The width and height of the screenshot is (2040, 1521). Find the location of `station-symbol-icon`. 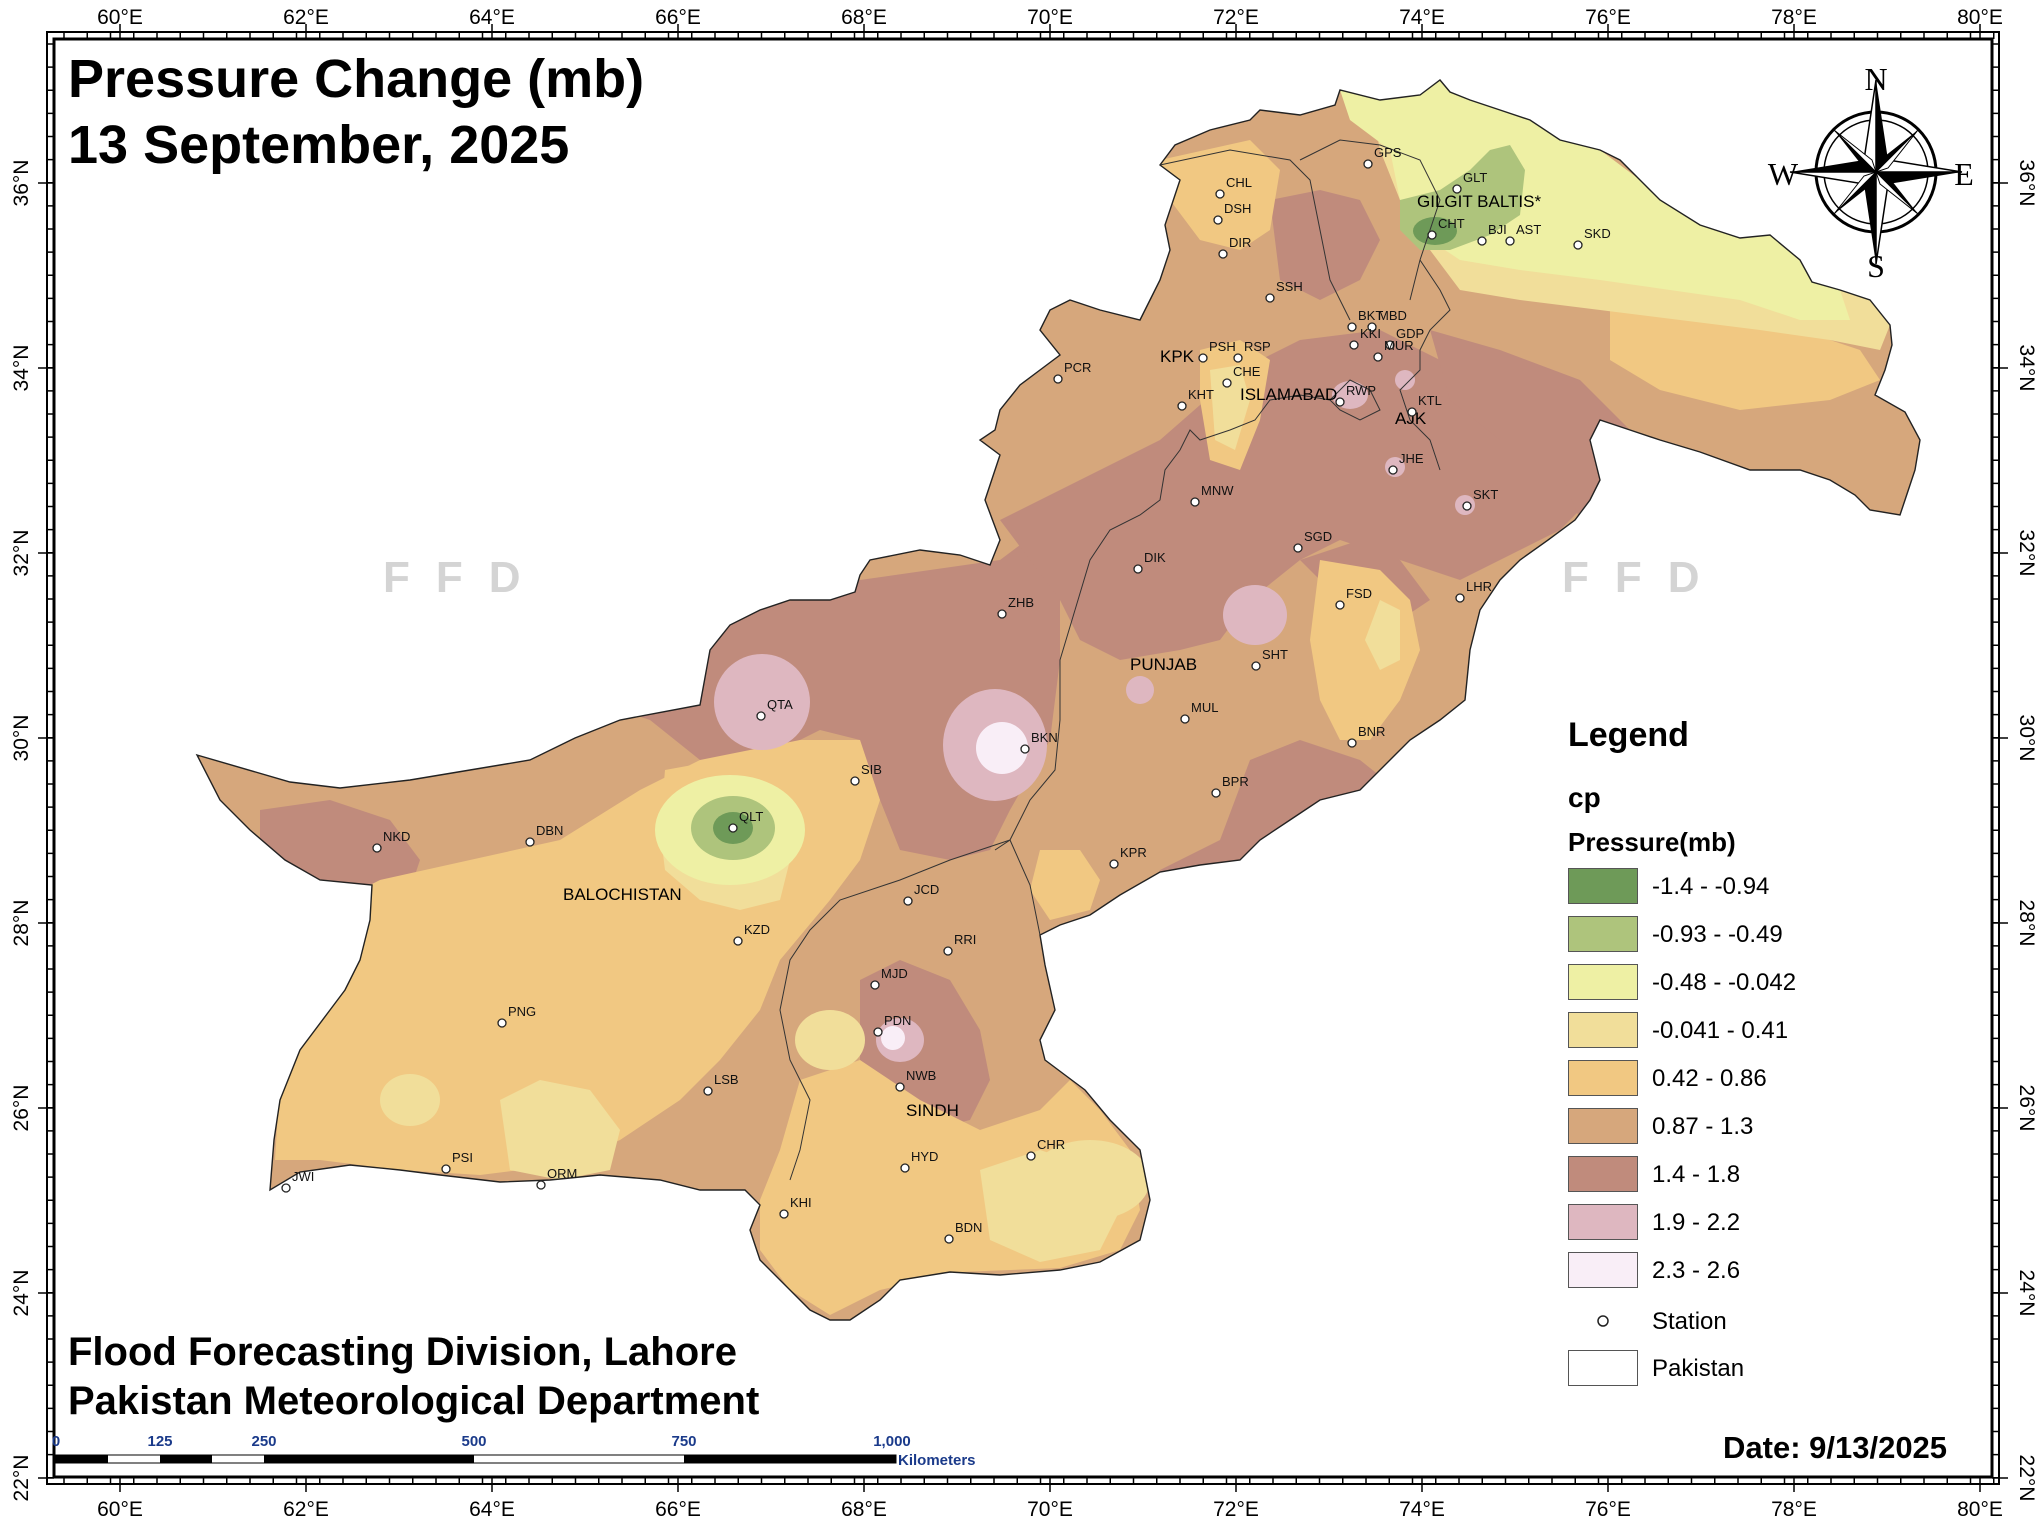

station-symbol-icon is located at coordinates (1603, 1321).